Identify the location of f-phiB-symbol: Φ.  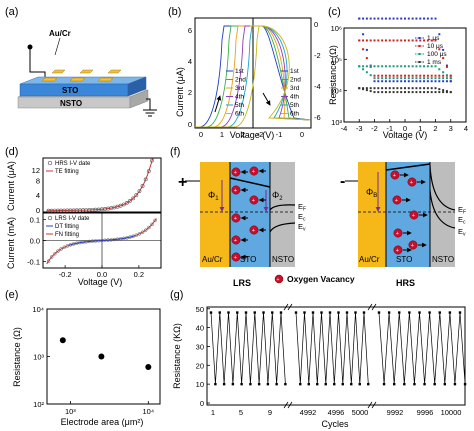
(369, 192).